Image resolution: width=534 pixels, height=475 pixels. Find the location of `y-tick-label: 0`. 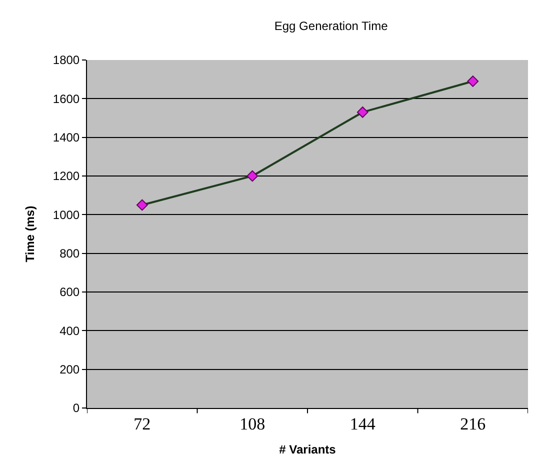

y-tick-label: 0 is located at coordinates (76, 408).